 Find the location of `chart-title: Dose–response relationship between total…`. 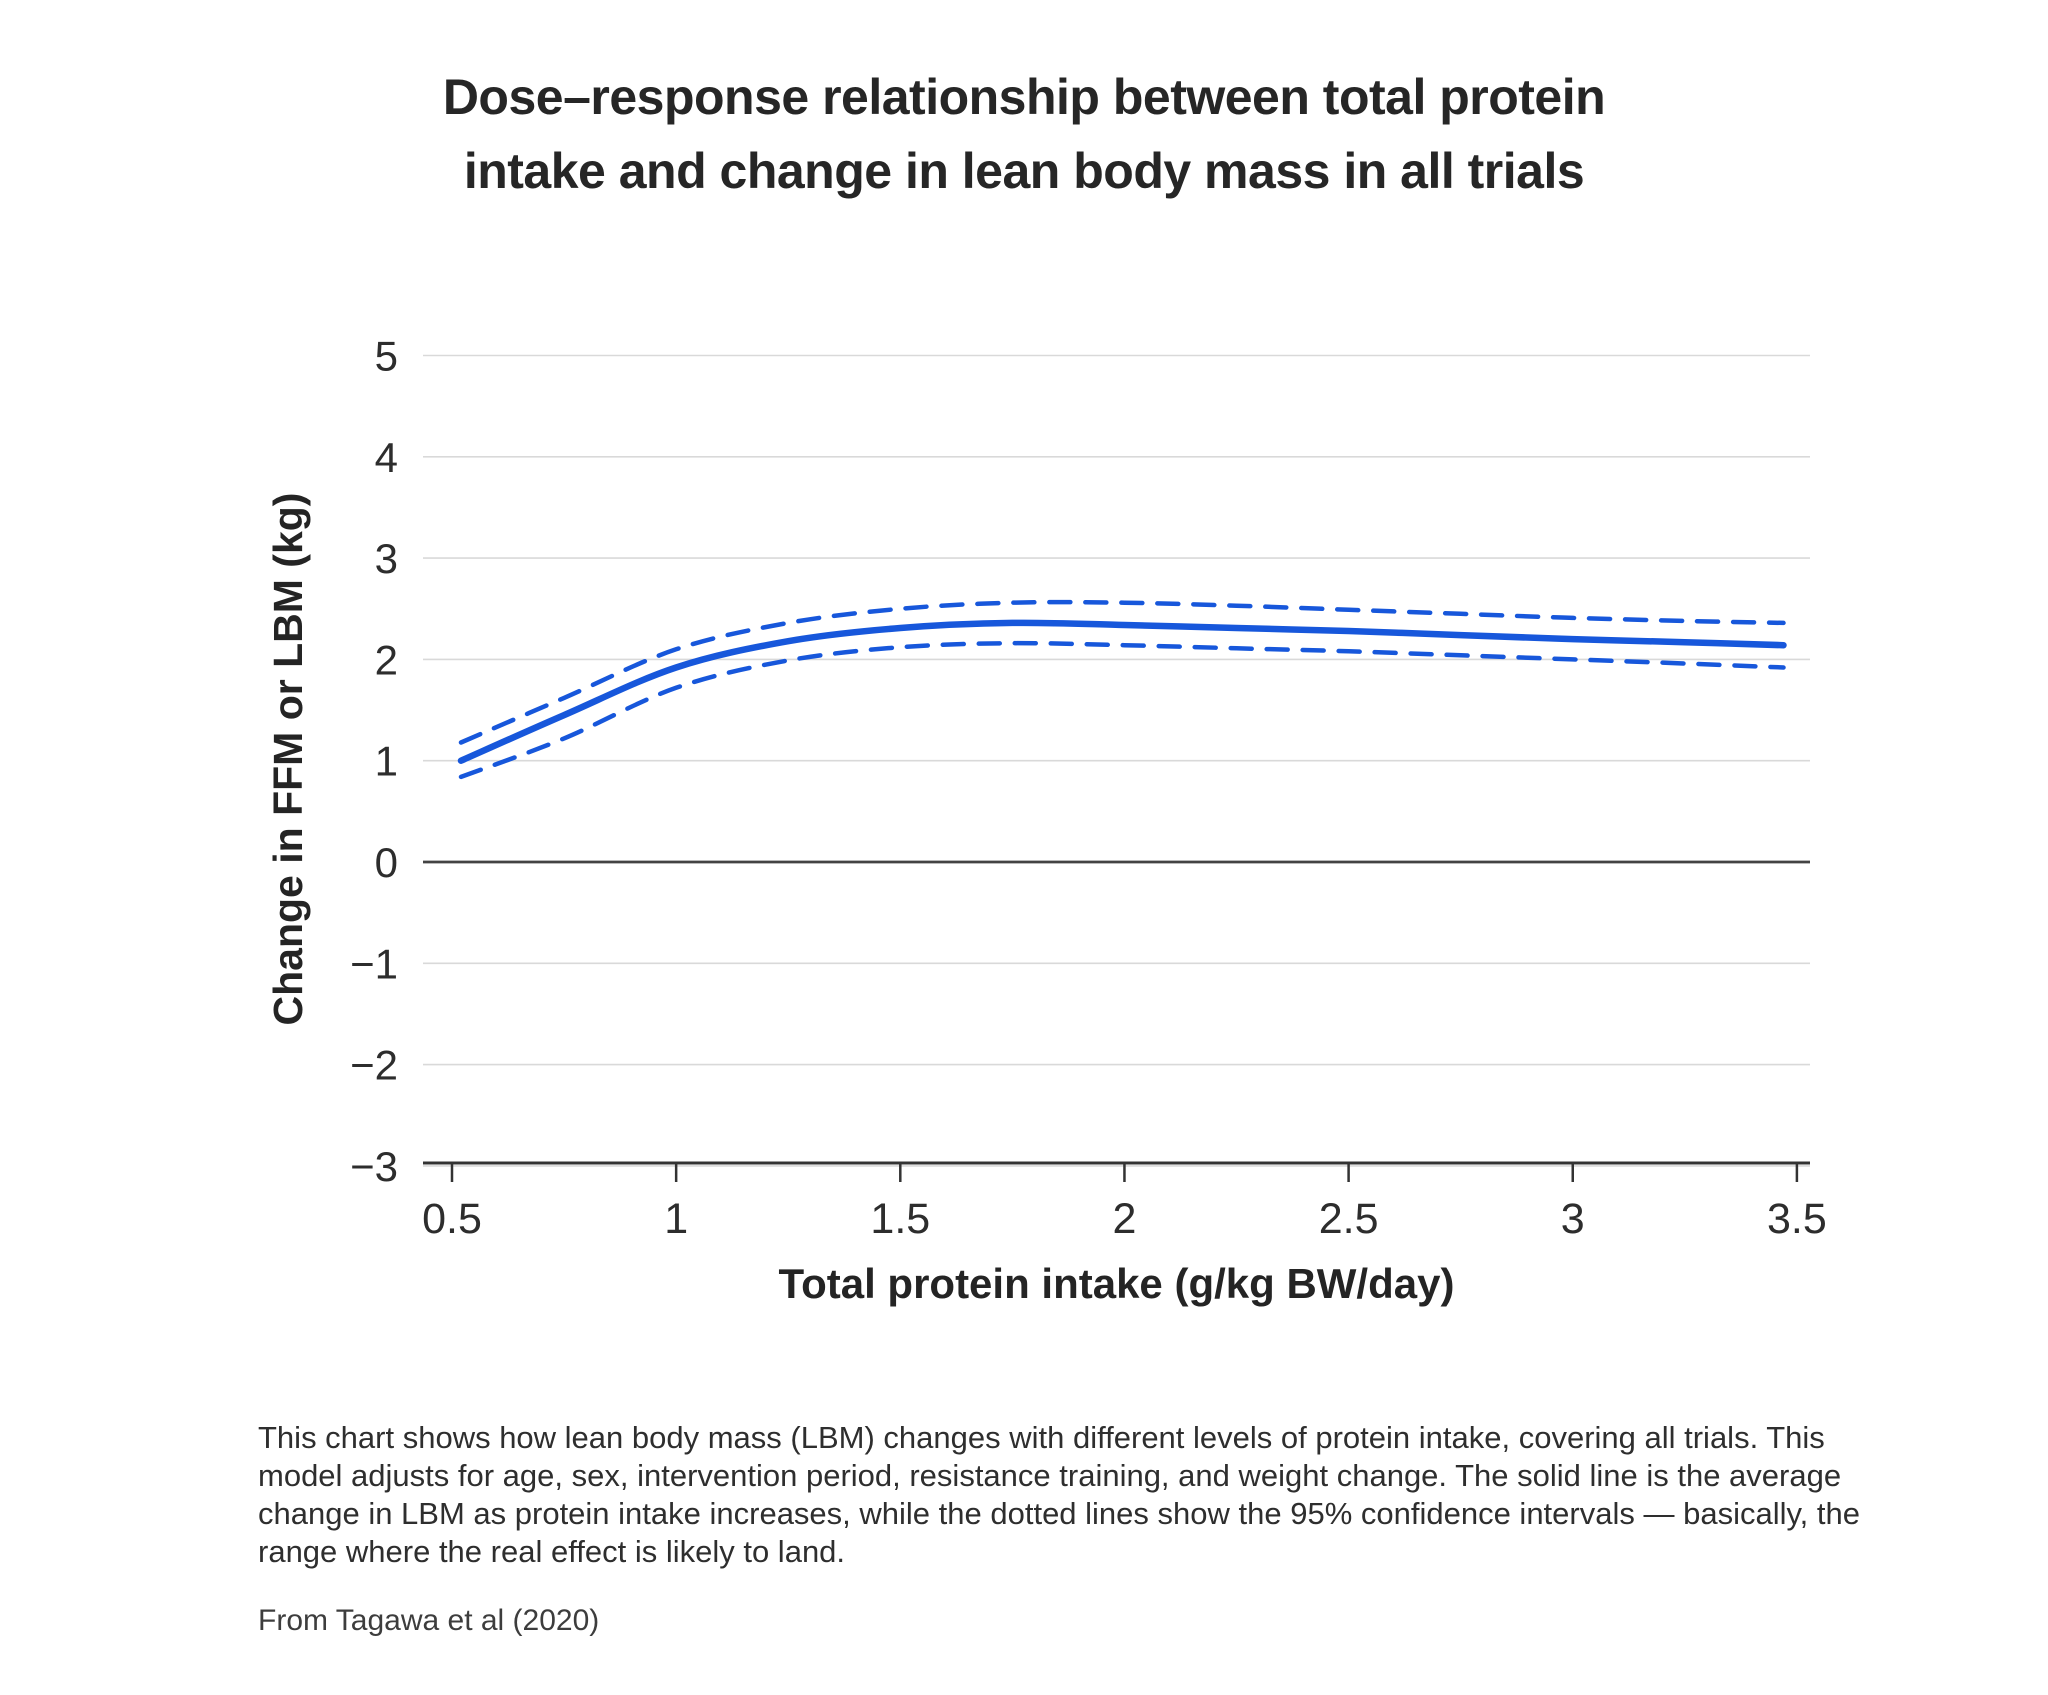

chart-title: Dose–response relationship between total… is located at coordinates (1024, 134).